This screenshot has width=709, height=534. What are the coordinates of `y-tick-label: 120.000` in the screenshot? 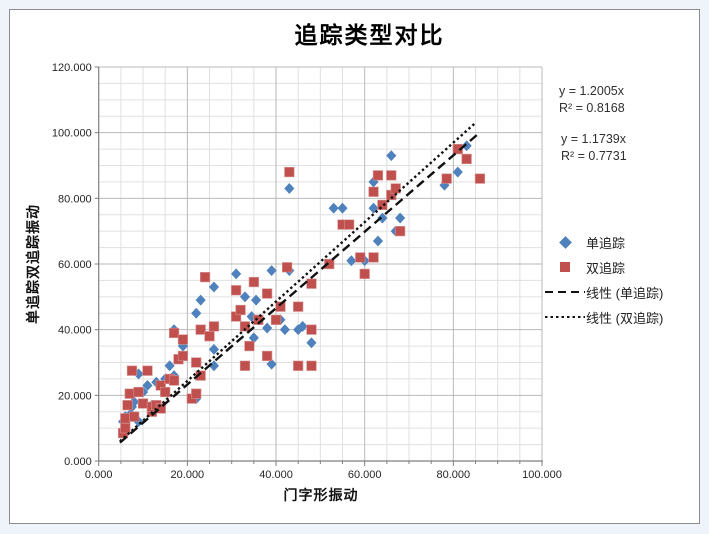 It's located at (72, 68).